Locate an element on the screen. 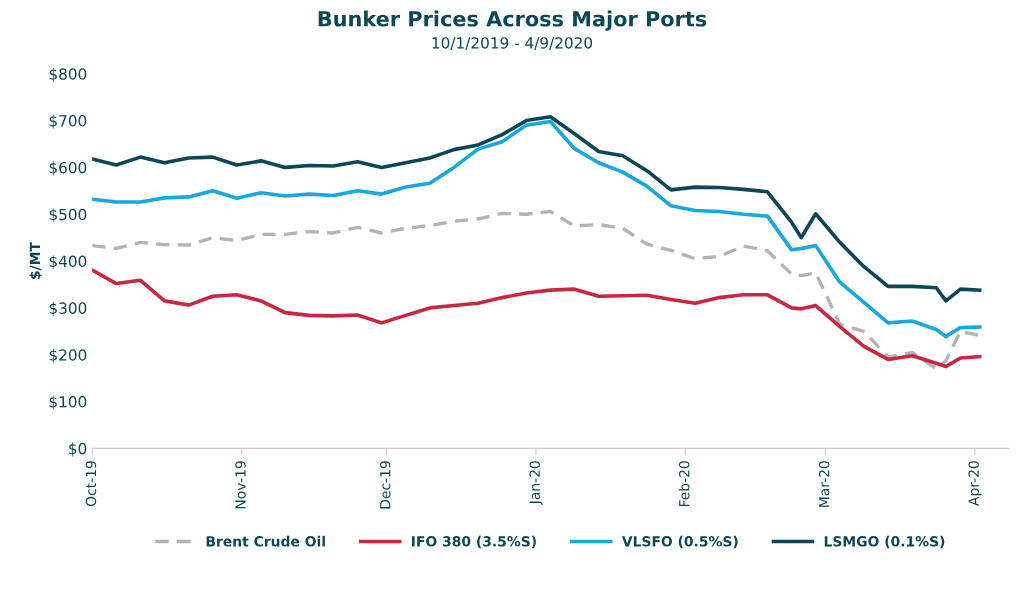  x-tick-label: Nov-19 is located at coordinates (240, 485).